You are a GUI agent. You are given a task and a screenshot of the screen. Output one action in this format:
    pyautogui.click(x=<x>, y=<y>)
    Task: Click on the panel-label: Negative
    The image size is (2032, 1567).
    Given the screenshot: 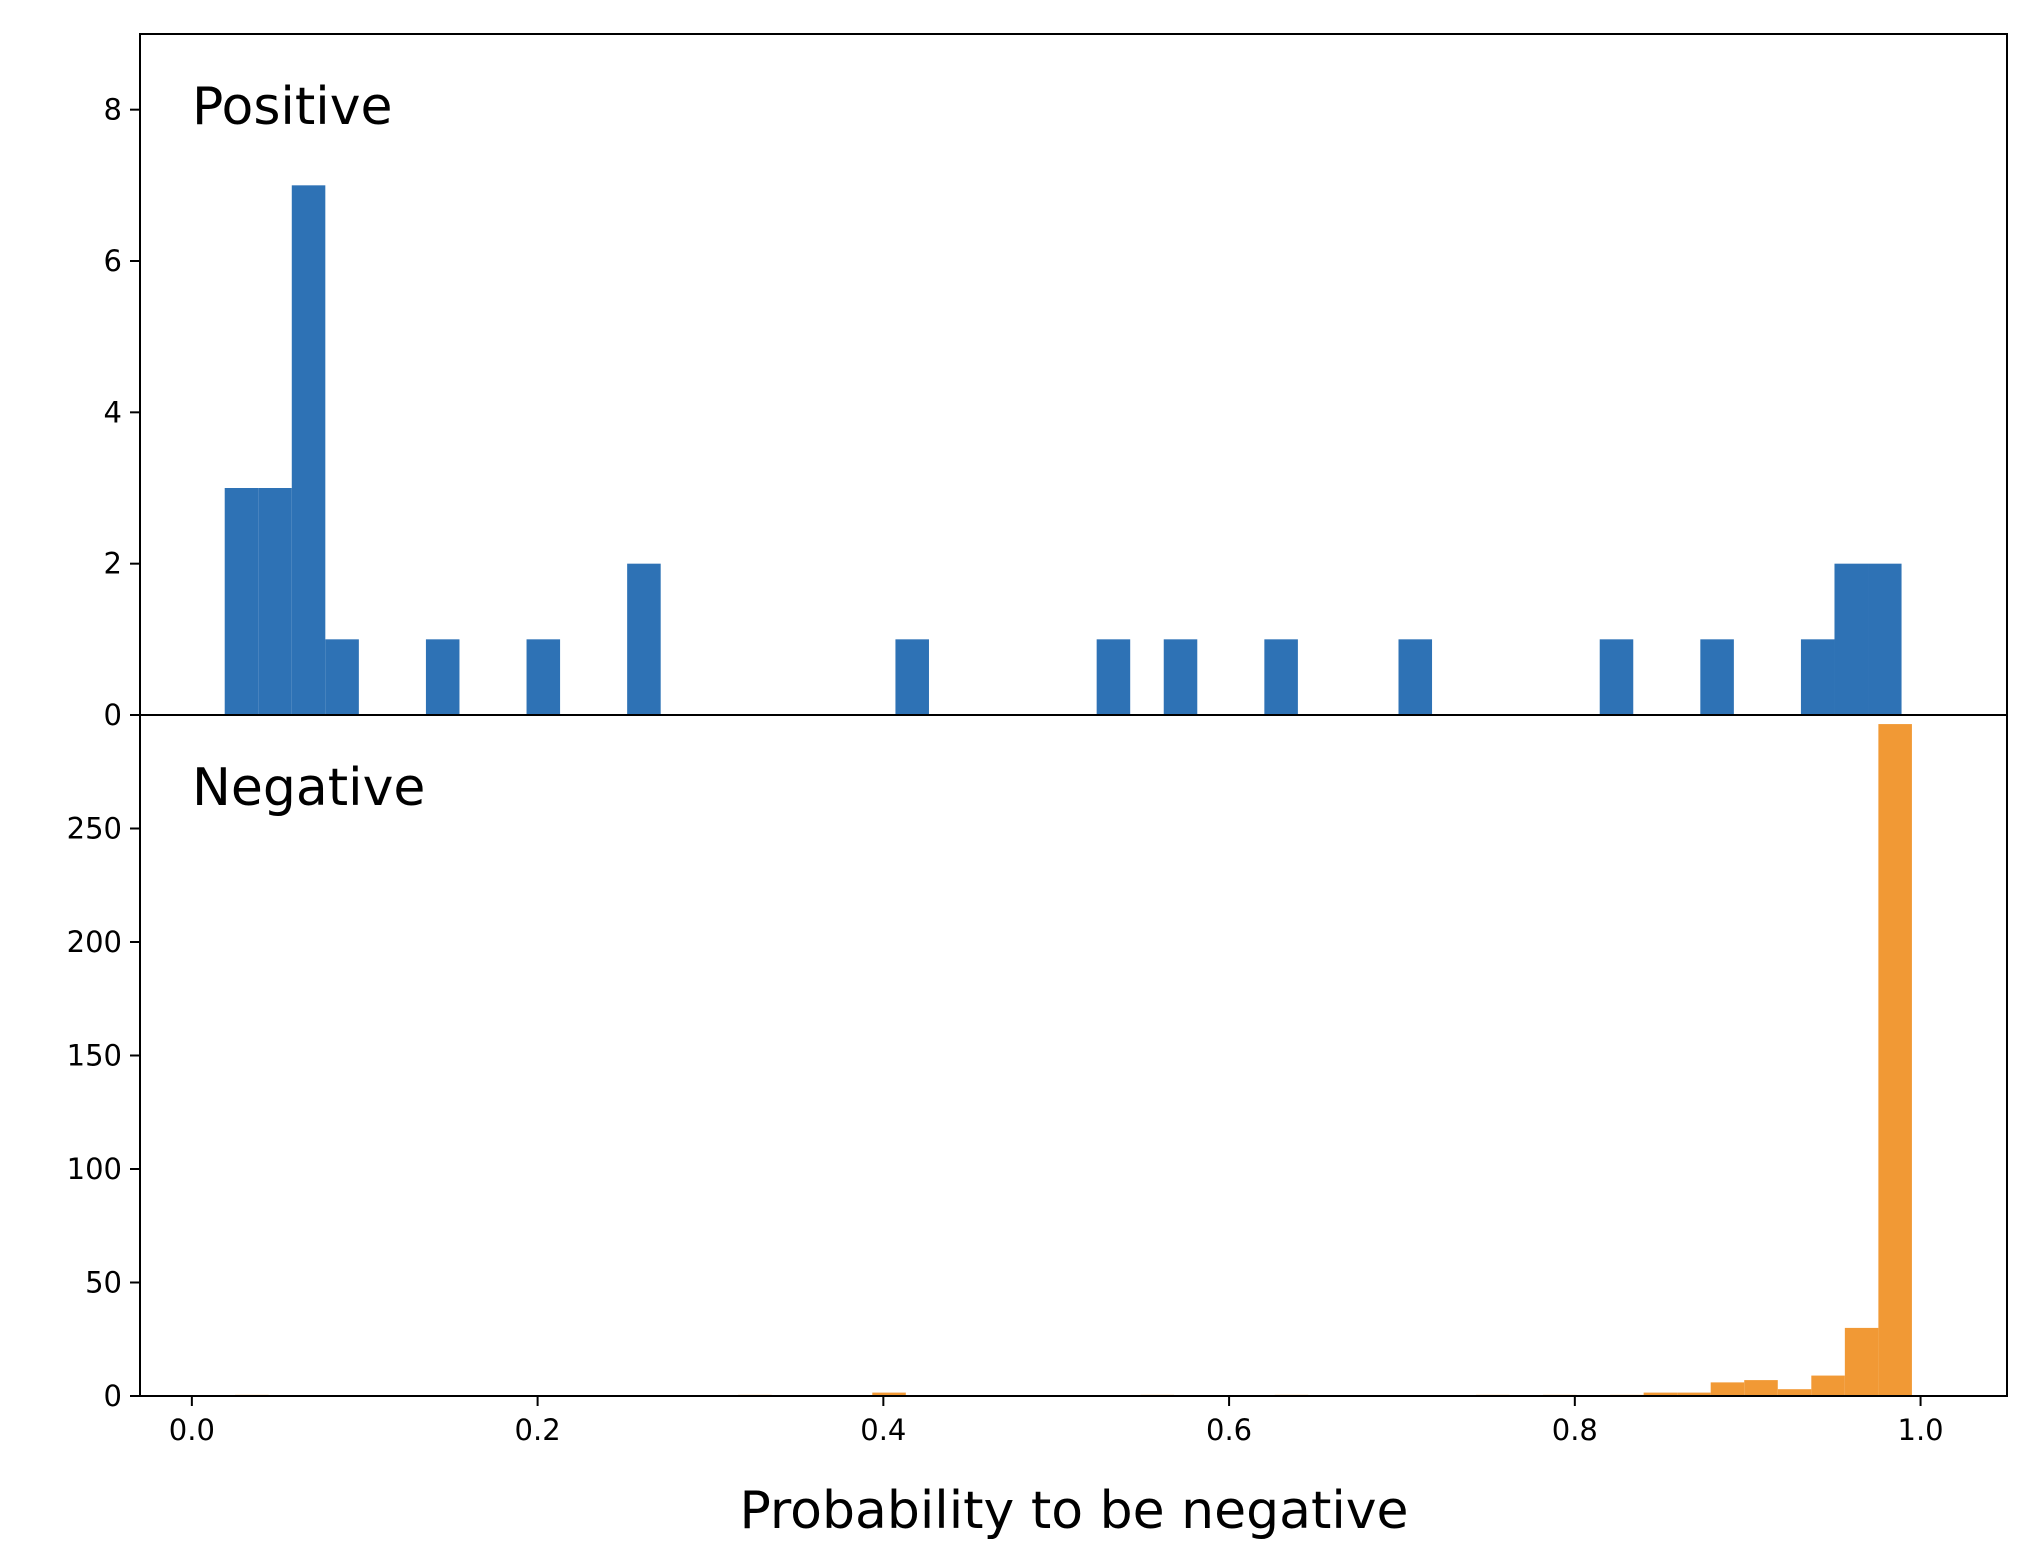 What is the action you would take?
    pyautogui.click(x=308, y=788)
    